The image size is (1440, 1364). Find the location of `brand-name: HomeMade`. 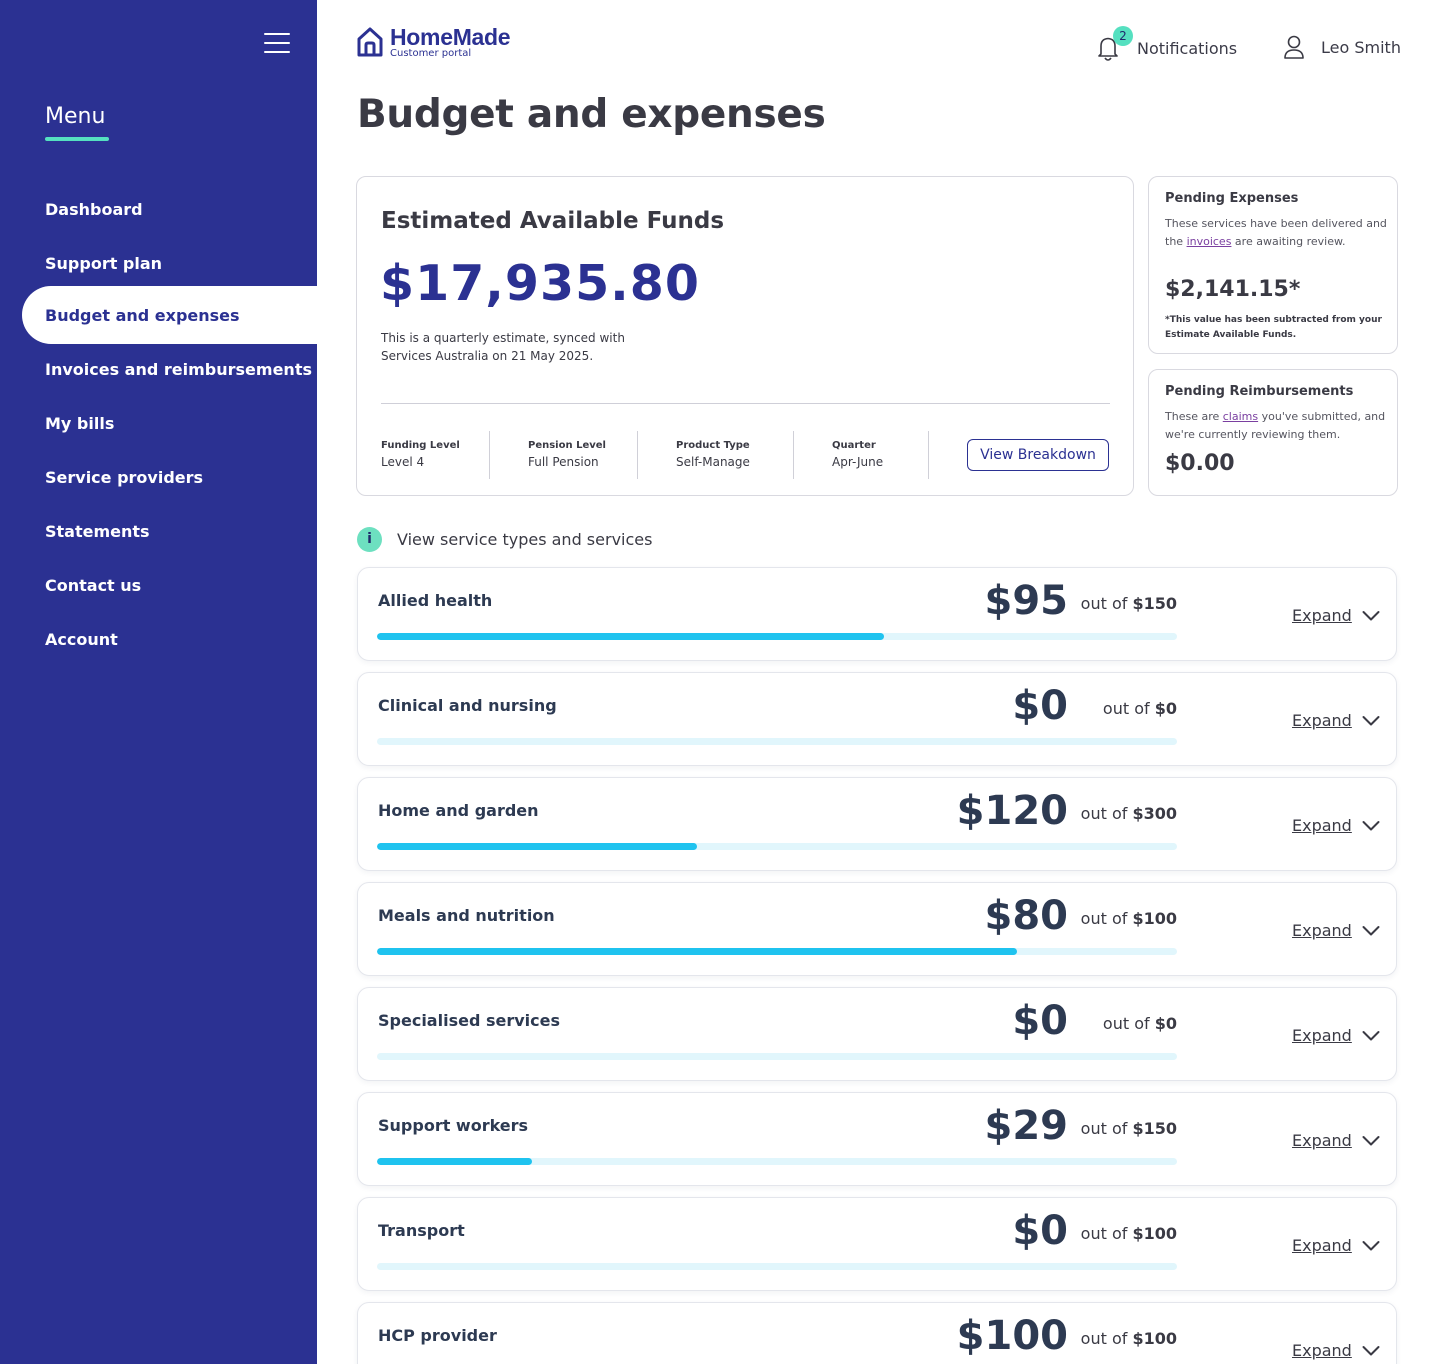

brand-name: HomeMade is located at coordinates (450, 36).